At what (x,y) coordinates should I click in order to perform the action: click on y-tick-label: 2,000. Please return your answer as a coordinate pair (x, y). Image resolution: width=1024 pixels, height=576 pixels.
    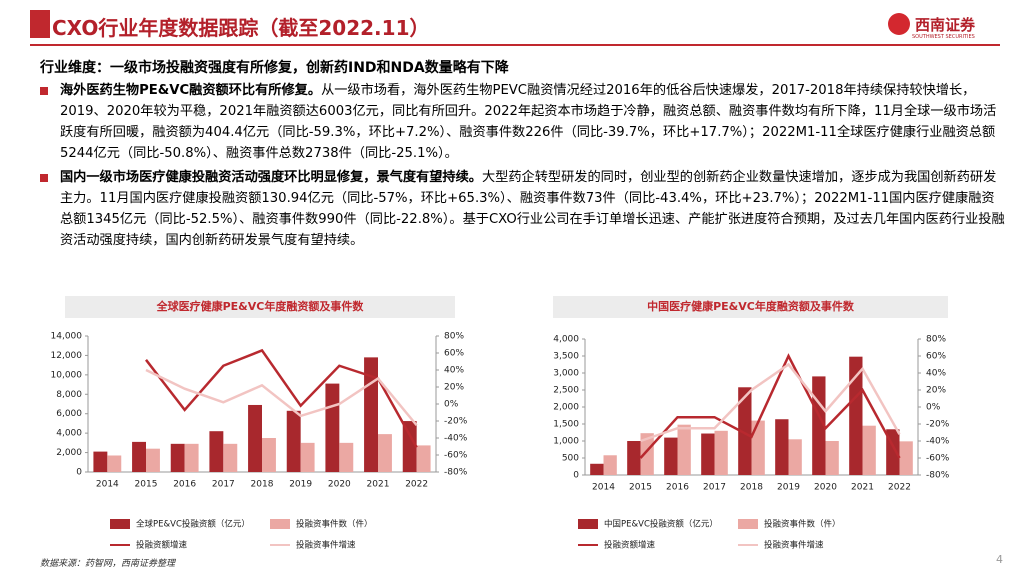
    Looking at the image, I should click on (566, 408).